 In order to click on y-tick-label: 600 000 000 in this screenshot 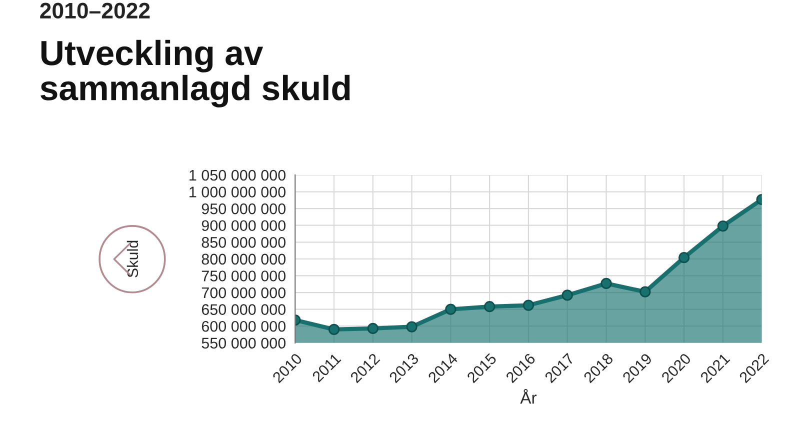, I will do `click(244, 326)`.